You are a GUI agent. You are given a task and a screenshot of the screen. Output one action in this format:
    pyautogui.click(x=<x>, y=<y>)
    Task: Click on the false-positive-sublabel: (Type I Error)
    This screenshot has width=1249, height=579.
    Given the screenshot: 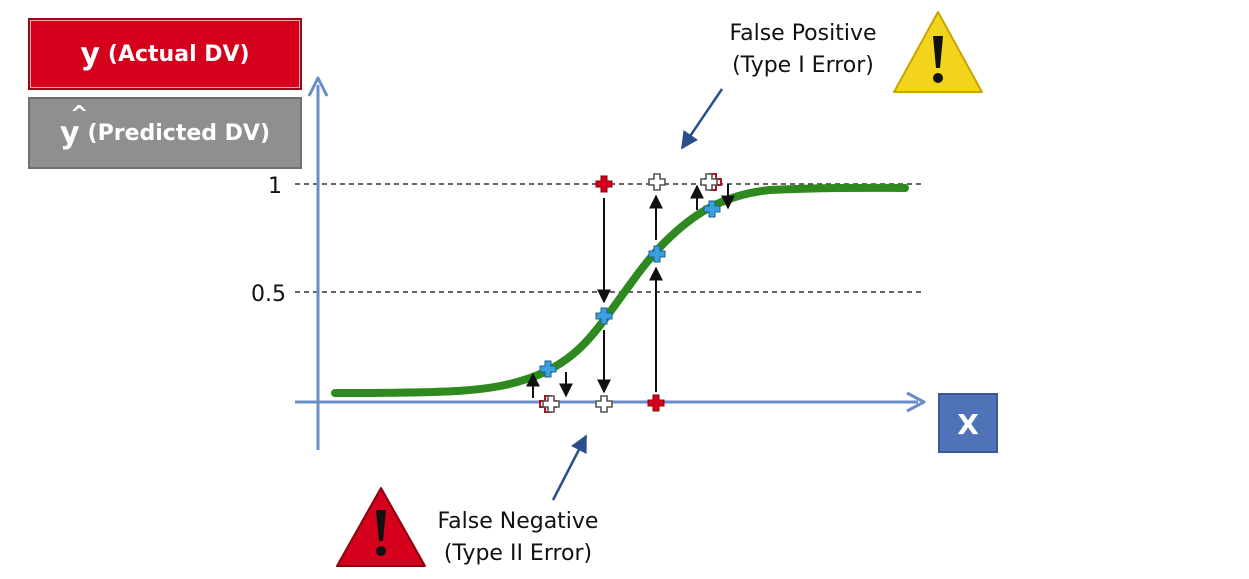 What is the action you would take?
    pyautogui.click(x=803, y=65)
    